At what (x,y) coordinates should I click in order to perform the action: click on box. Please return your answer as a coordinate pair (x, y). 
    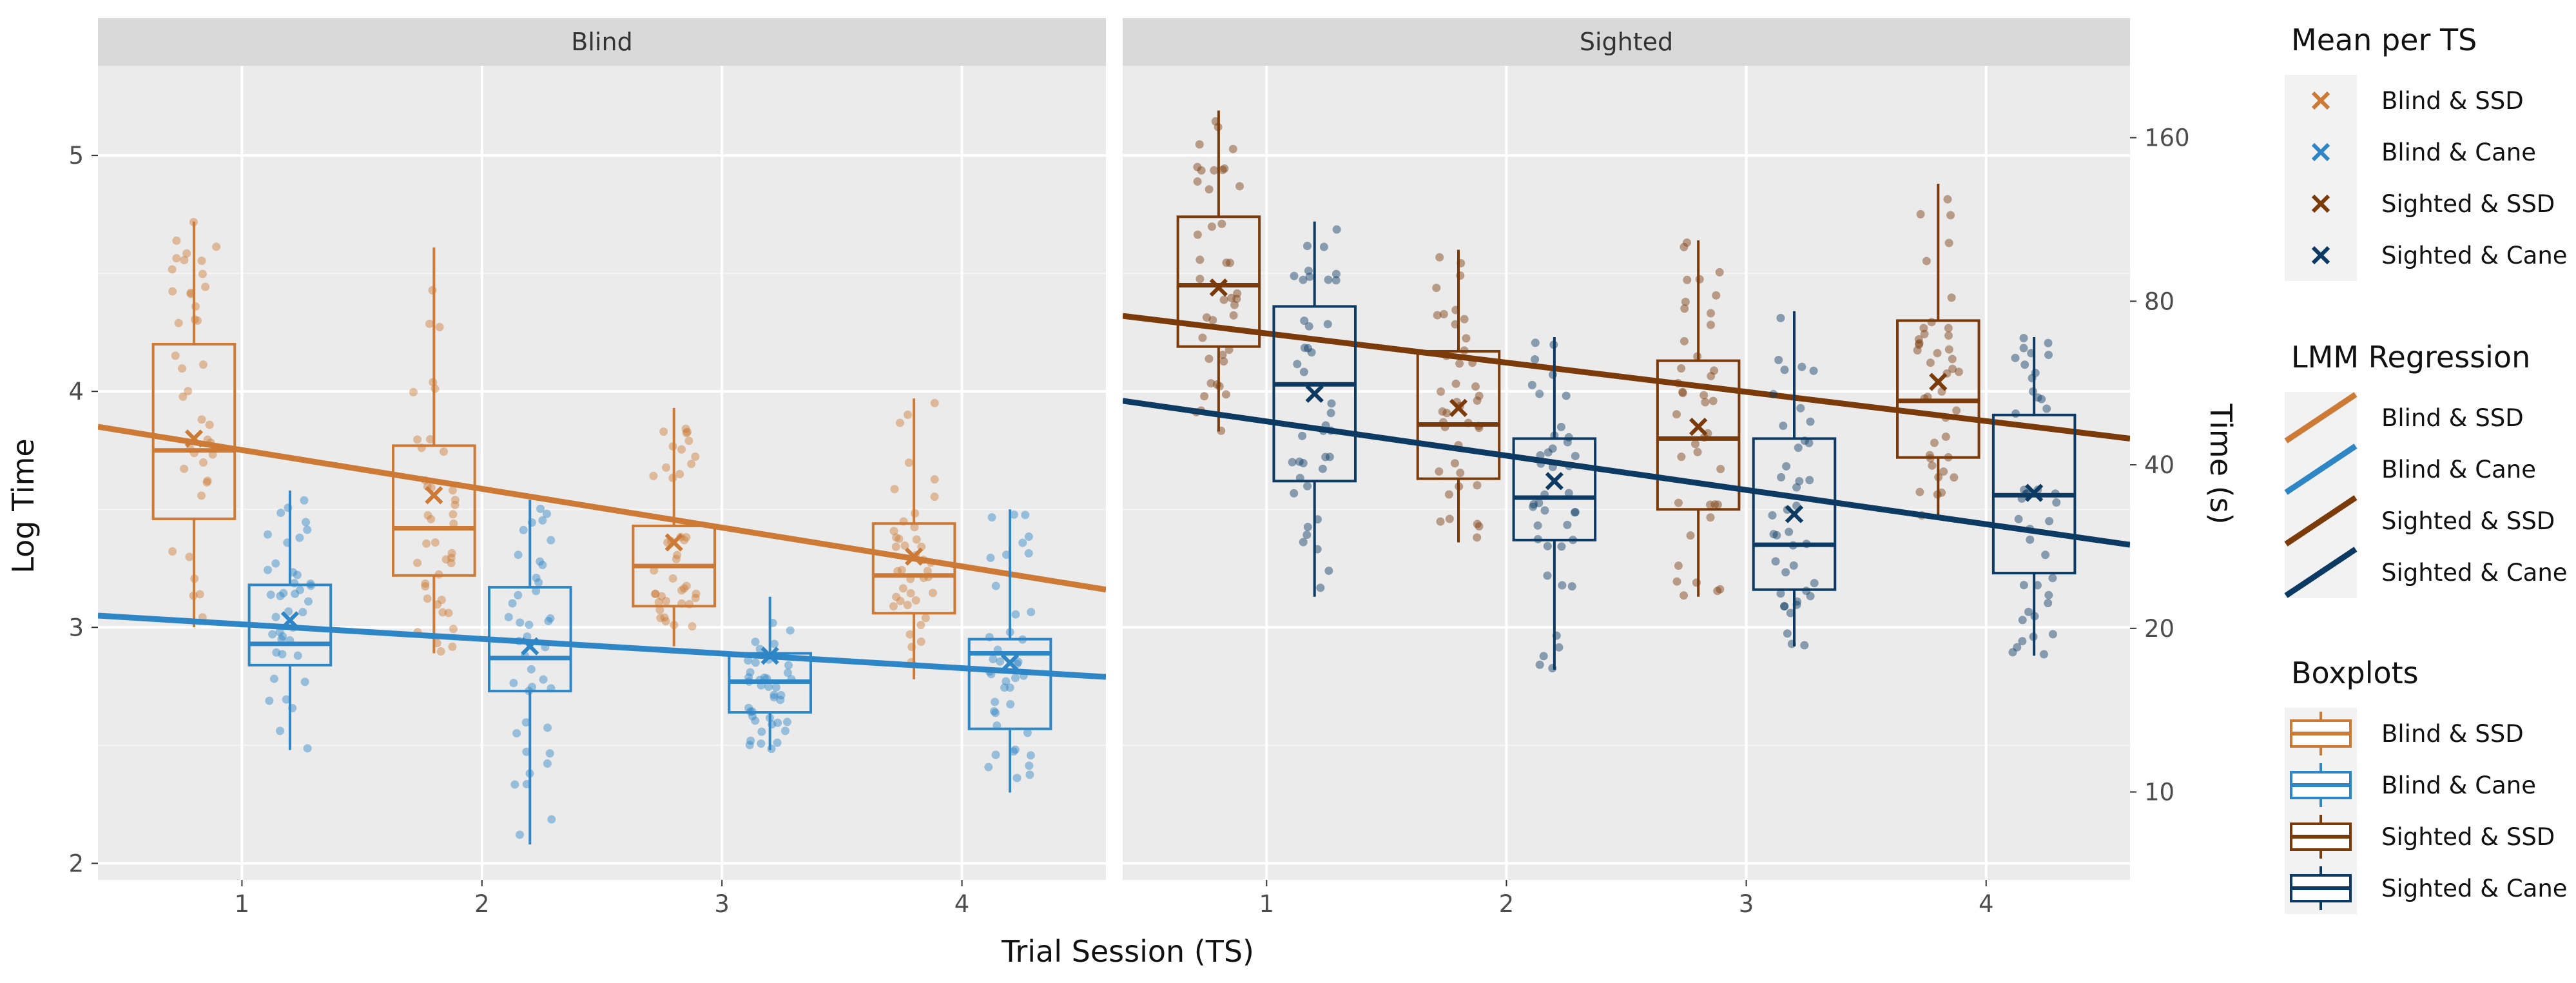
    Looking at the image, I should click on (1009, 683).